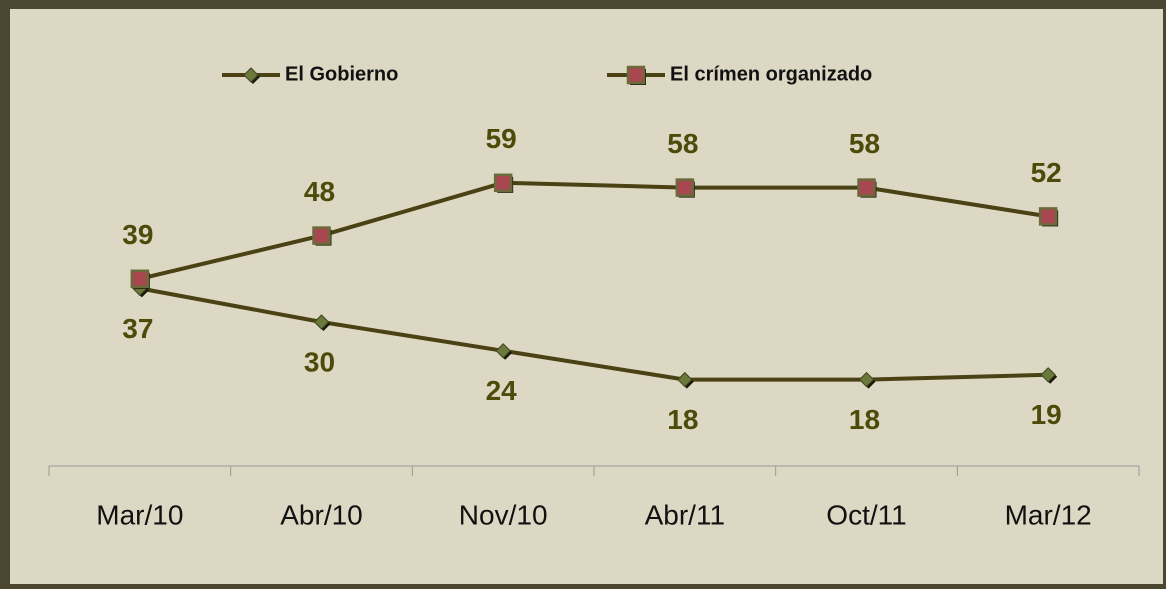 The height and width of the screenshot is (589, 1166). Describe the element at coordinates (137, 328) in the screenshot. I see `data-label: 37` at that location.